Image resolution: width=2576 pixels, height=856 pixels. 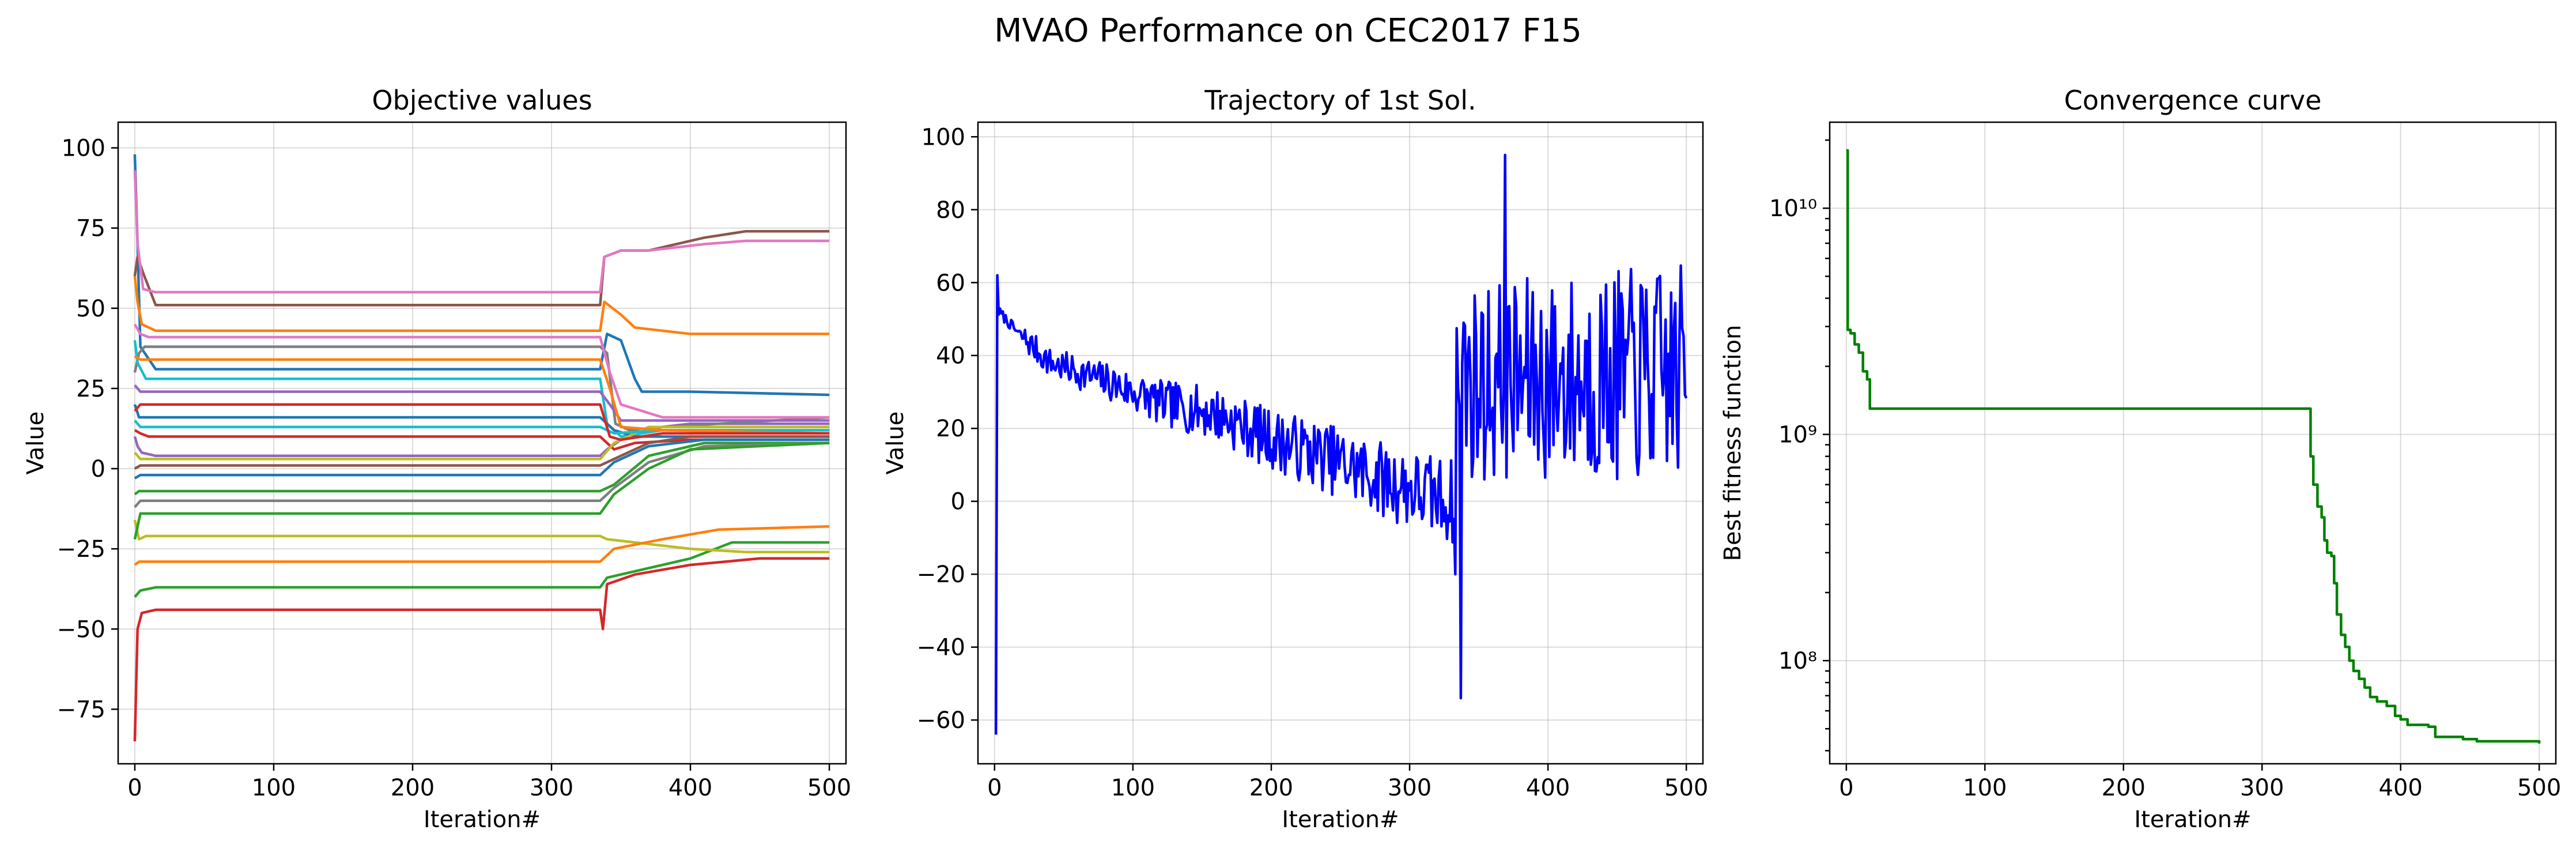 What do you see at coordinates (941, 721) in the screenshot?
I see `y-tick-label: −60` at bounding box center [941, 721].